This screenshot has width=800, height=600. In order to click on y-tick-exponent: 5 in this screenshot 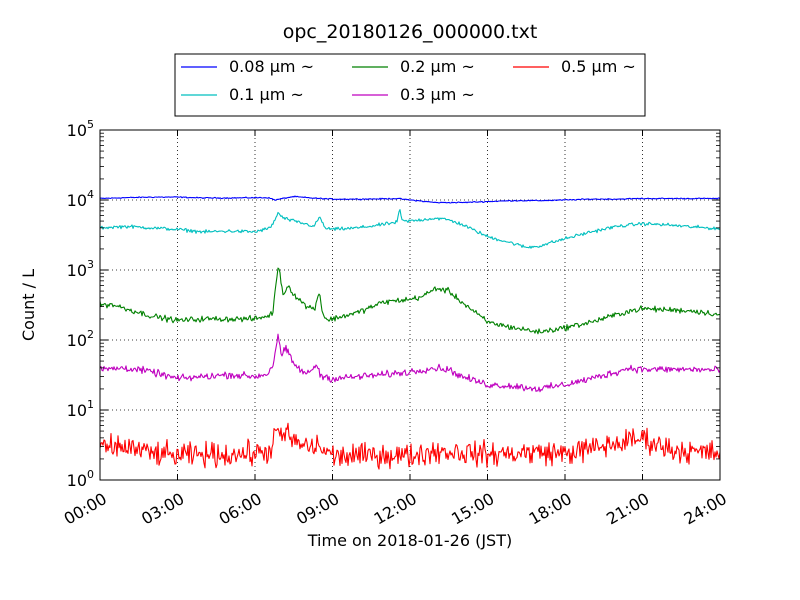, I will do `click(90, 124)`.